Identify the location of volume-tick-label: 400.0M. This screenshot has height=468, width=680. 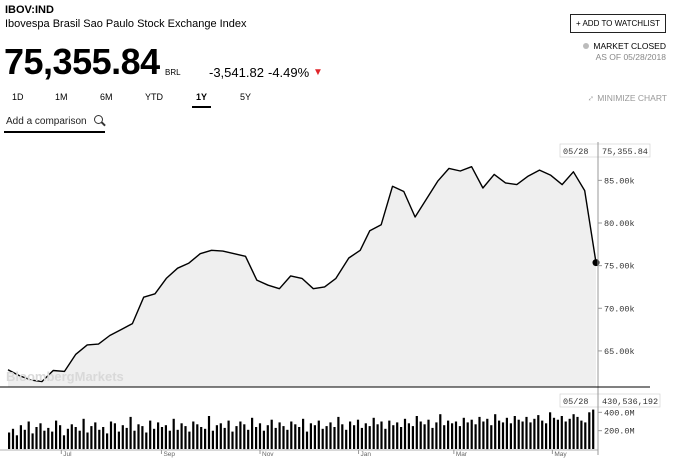
(619, 413).